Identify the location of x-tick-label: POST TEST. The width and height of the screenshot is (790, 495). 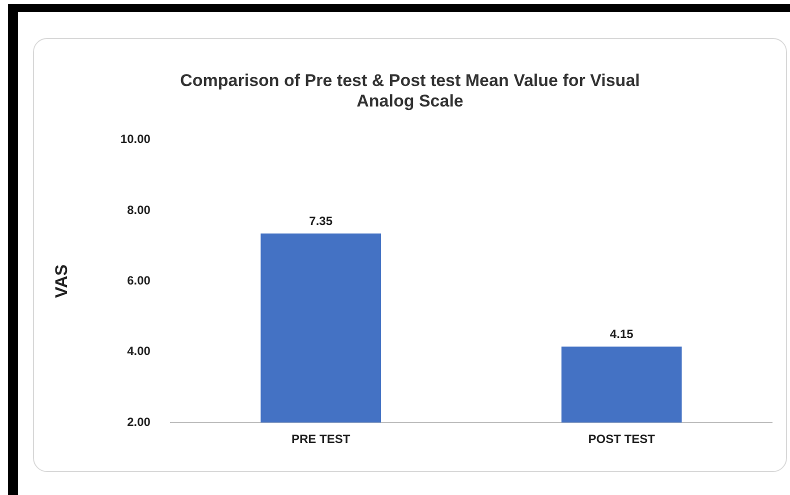
(622, 439).